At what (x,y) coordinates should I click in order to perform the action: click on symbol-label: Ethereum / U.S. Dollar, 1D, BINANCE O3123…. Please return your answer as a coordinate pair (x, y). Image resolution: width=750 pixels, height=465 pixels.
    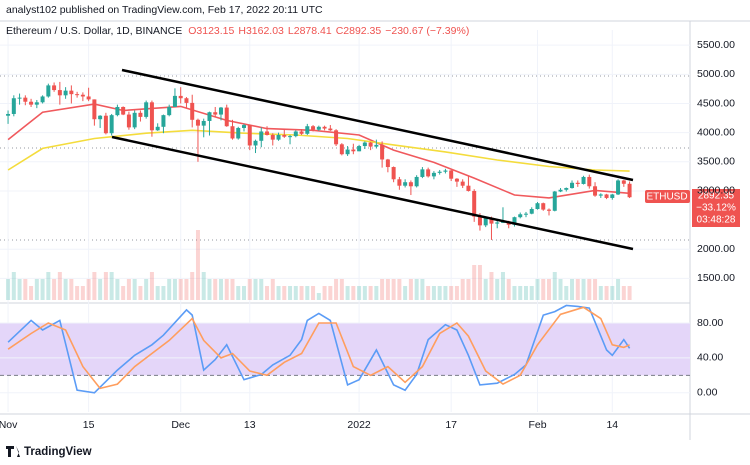
    Looking at the image, I should click on (237, 31).